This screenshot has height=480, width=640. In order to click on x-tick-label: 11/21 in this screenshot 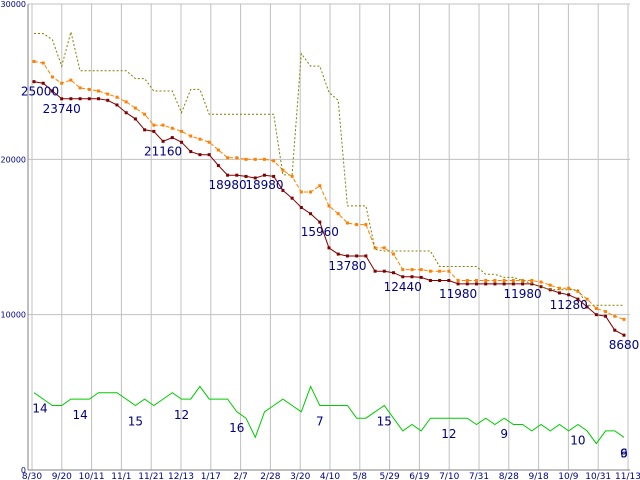, I will do `click(151, 476)`.